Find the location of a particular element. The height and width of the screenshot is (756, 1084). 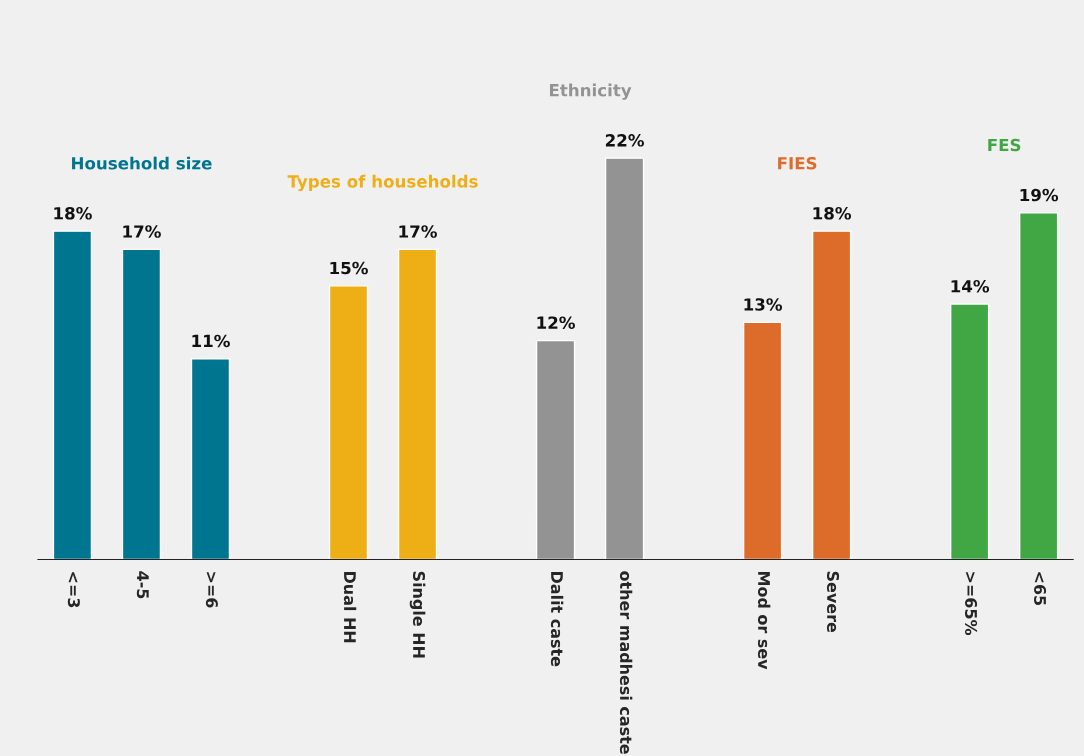

x-tick-label: <65 is located at coordinates (1040, 589).